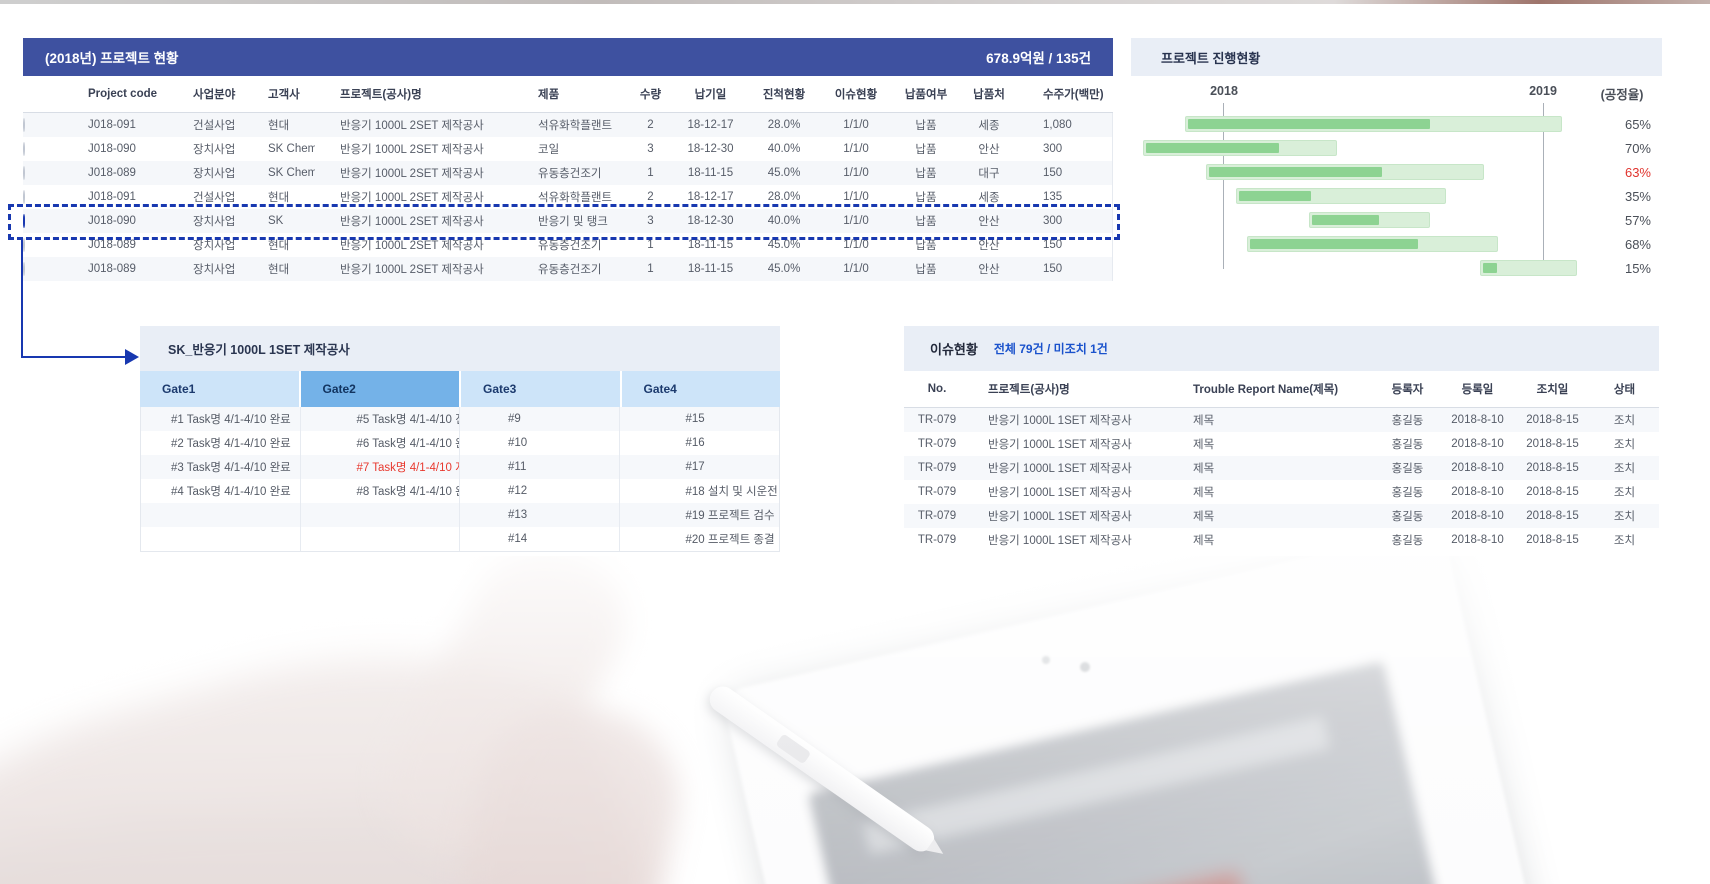  Describe the element at coordinates (412, 174) in the screenshot. I see `cell: 반응기 1000L 2SET 제작공사` at that location.